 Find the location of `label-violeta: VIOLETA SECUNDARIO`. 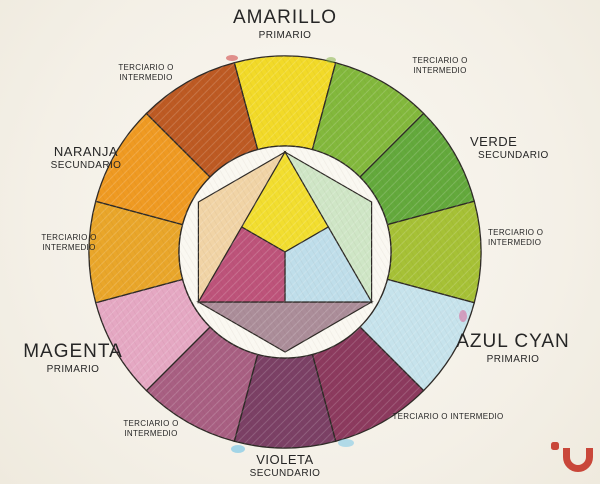

label-violeta: VIOLETA SECUNDARIO is located at coordinates (285, 466).